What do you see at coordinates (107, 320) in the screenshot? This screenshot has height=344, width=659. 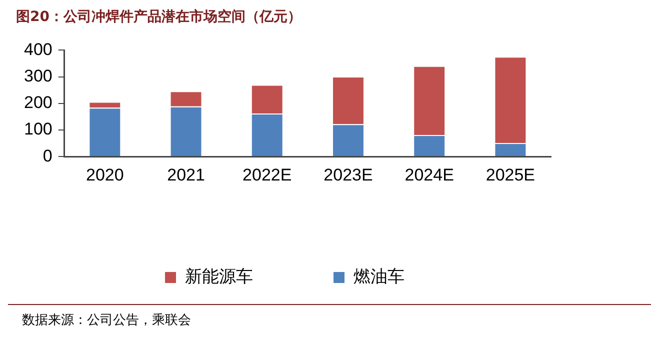 I see `source-note: 数据来源：公司公告，乘联会` at bounding box center [107, 320].